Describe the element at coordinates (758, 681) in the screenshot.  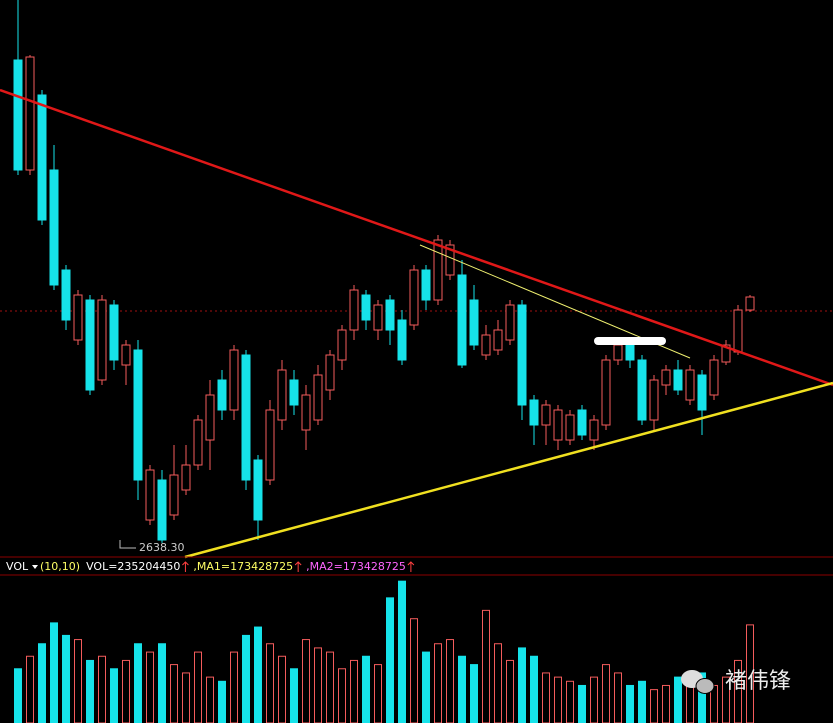
I see `watermark-text: 褚伟锋` at that location.